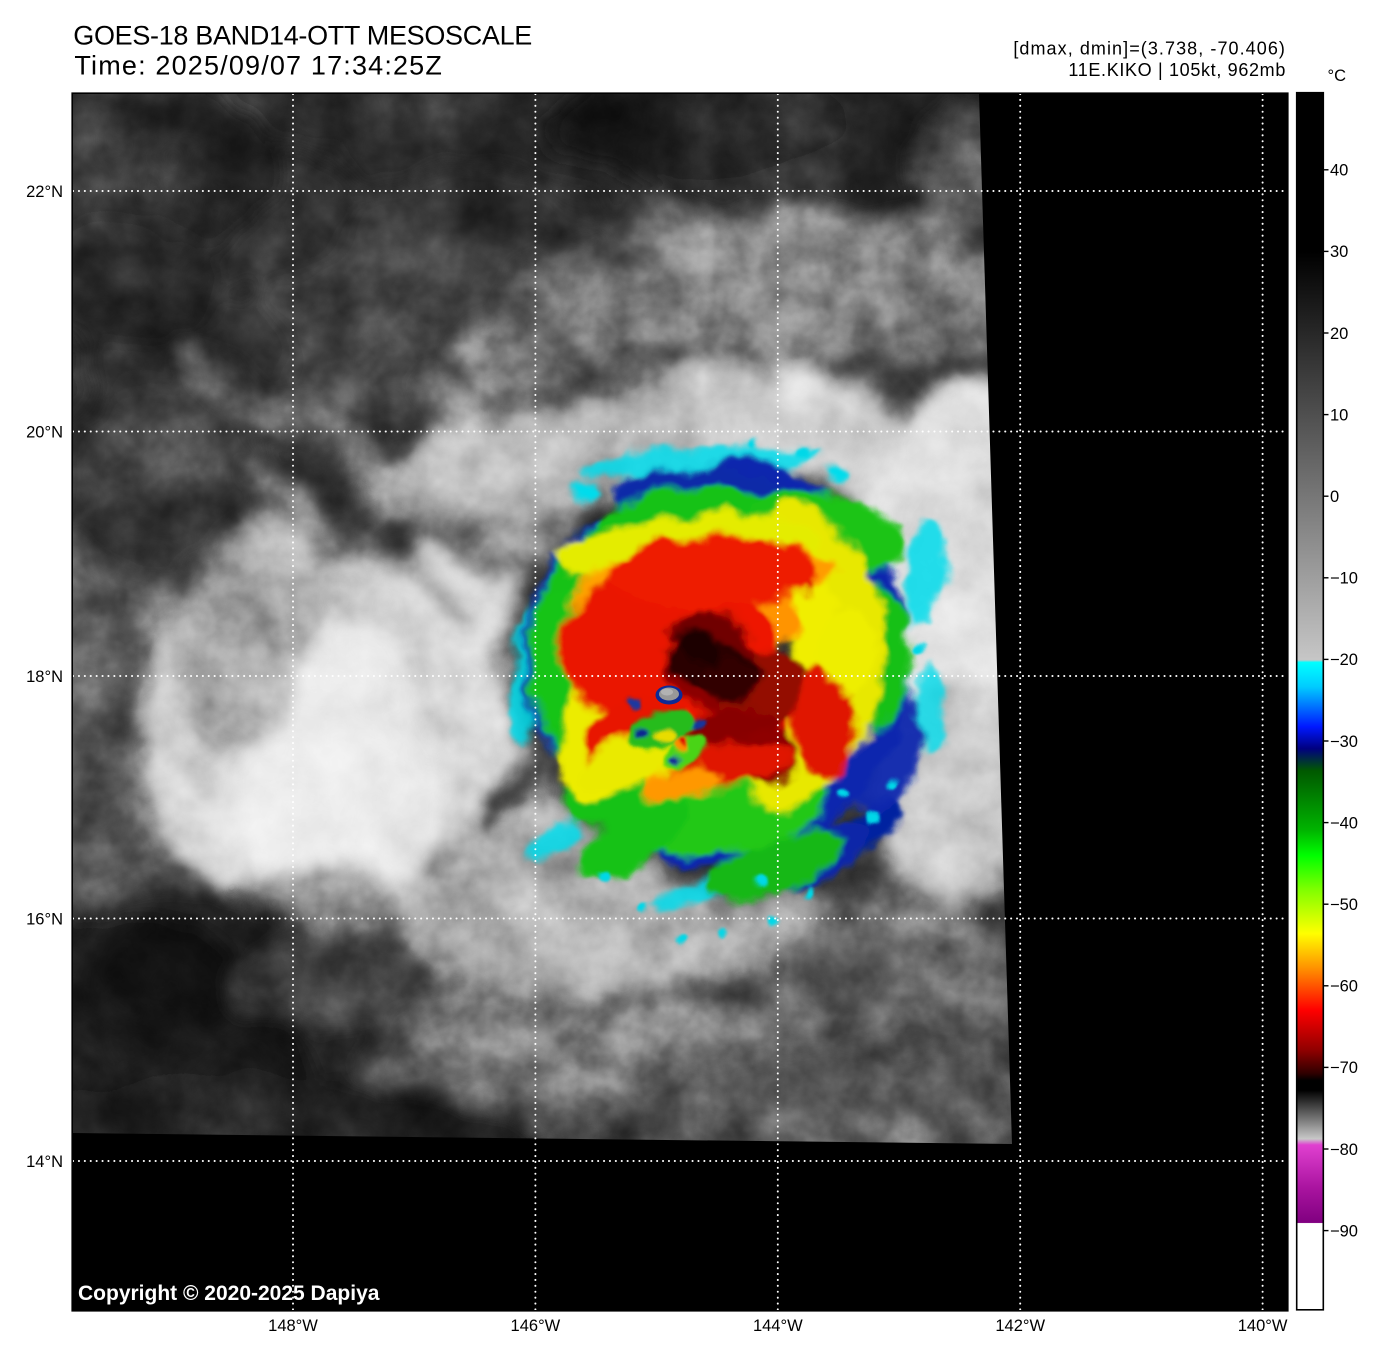 The height and width of the screenshot is (1359, 1390). I want to click on svg-text: 0, so click(1334, 497).